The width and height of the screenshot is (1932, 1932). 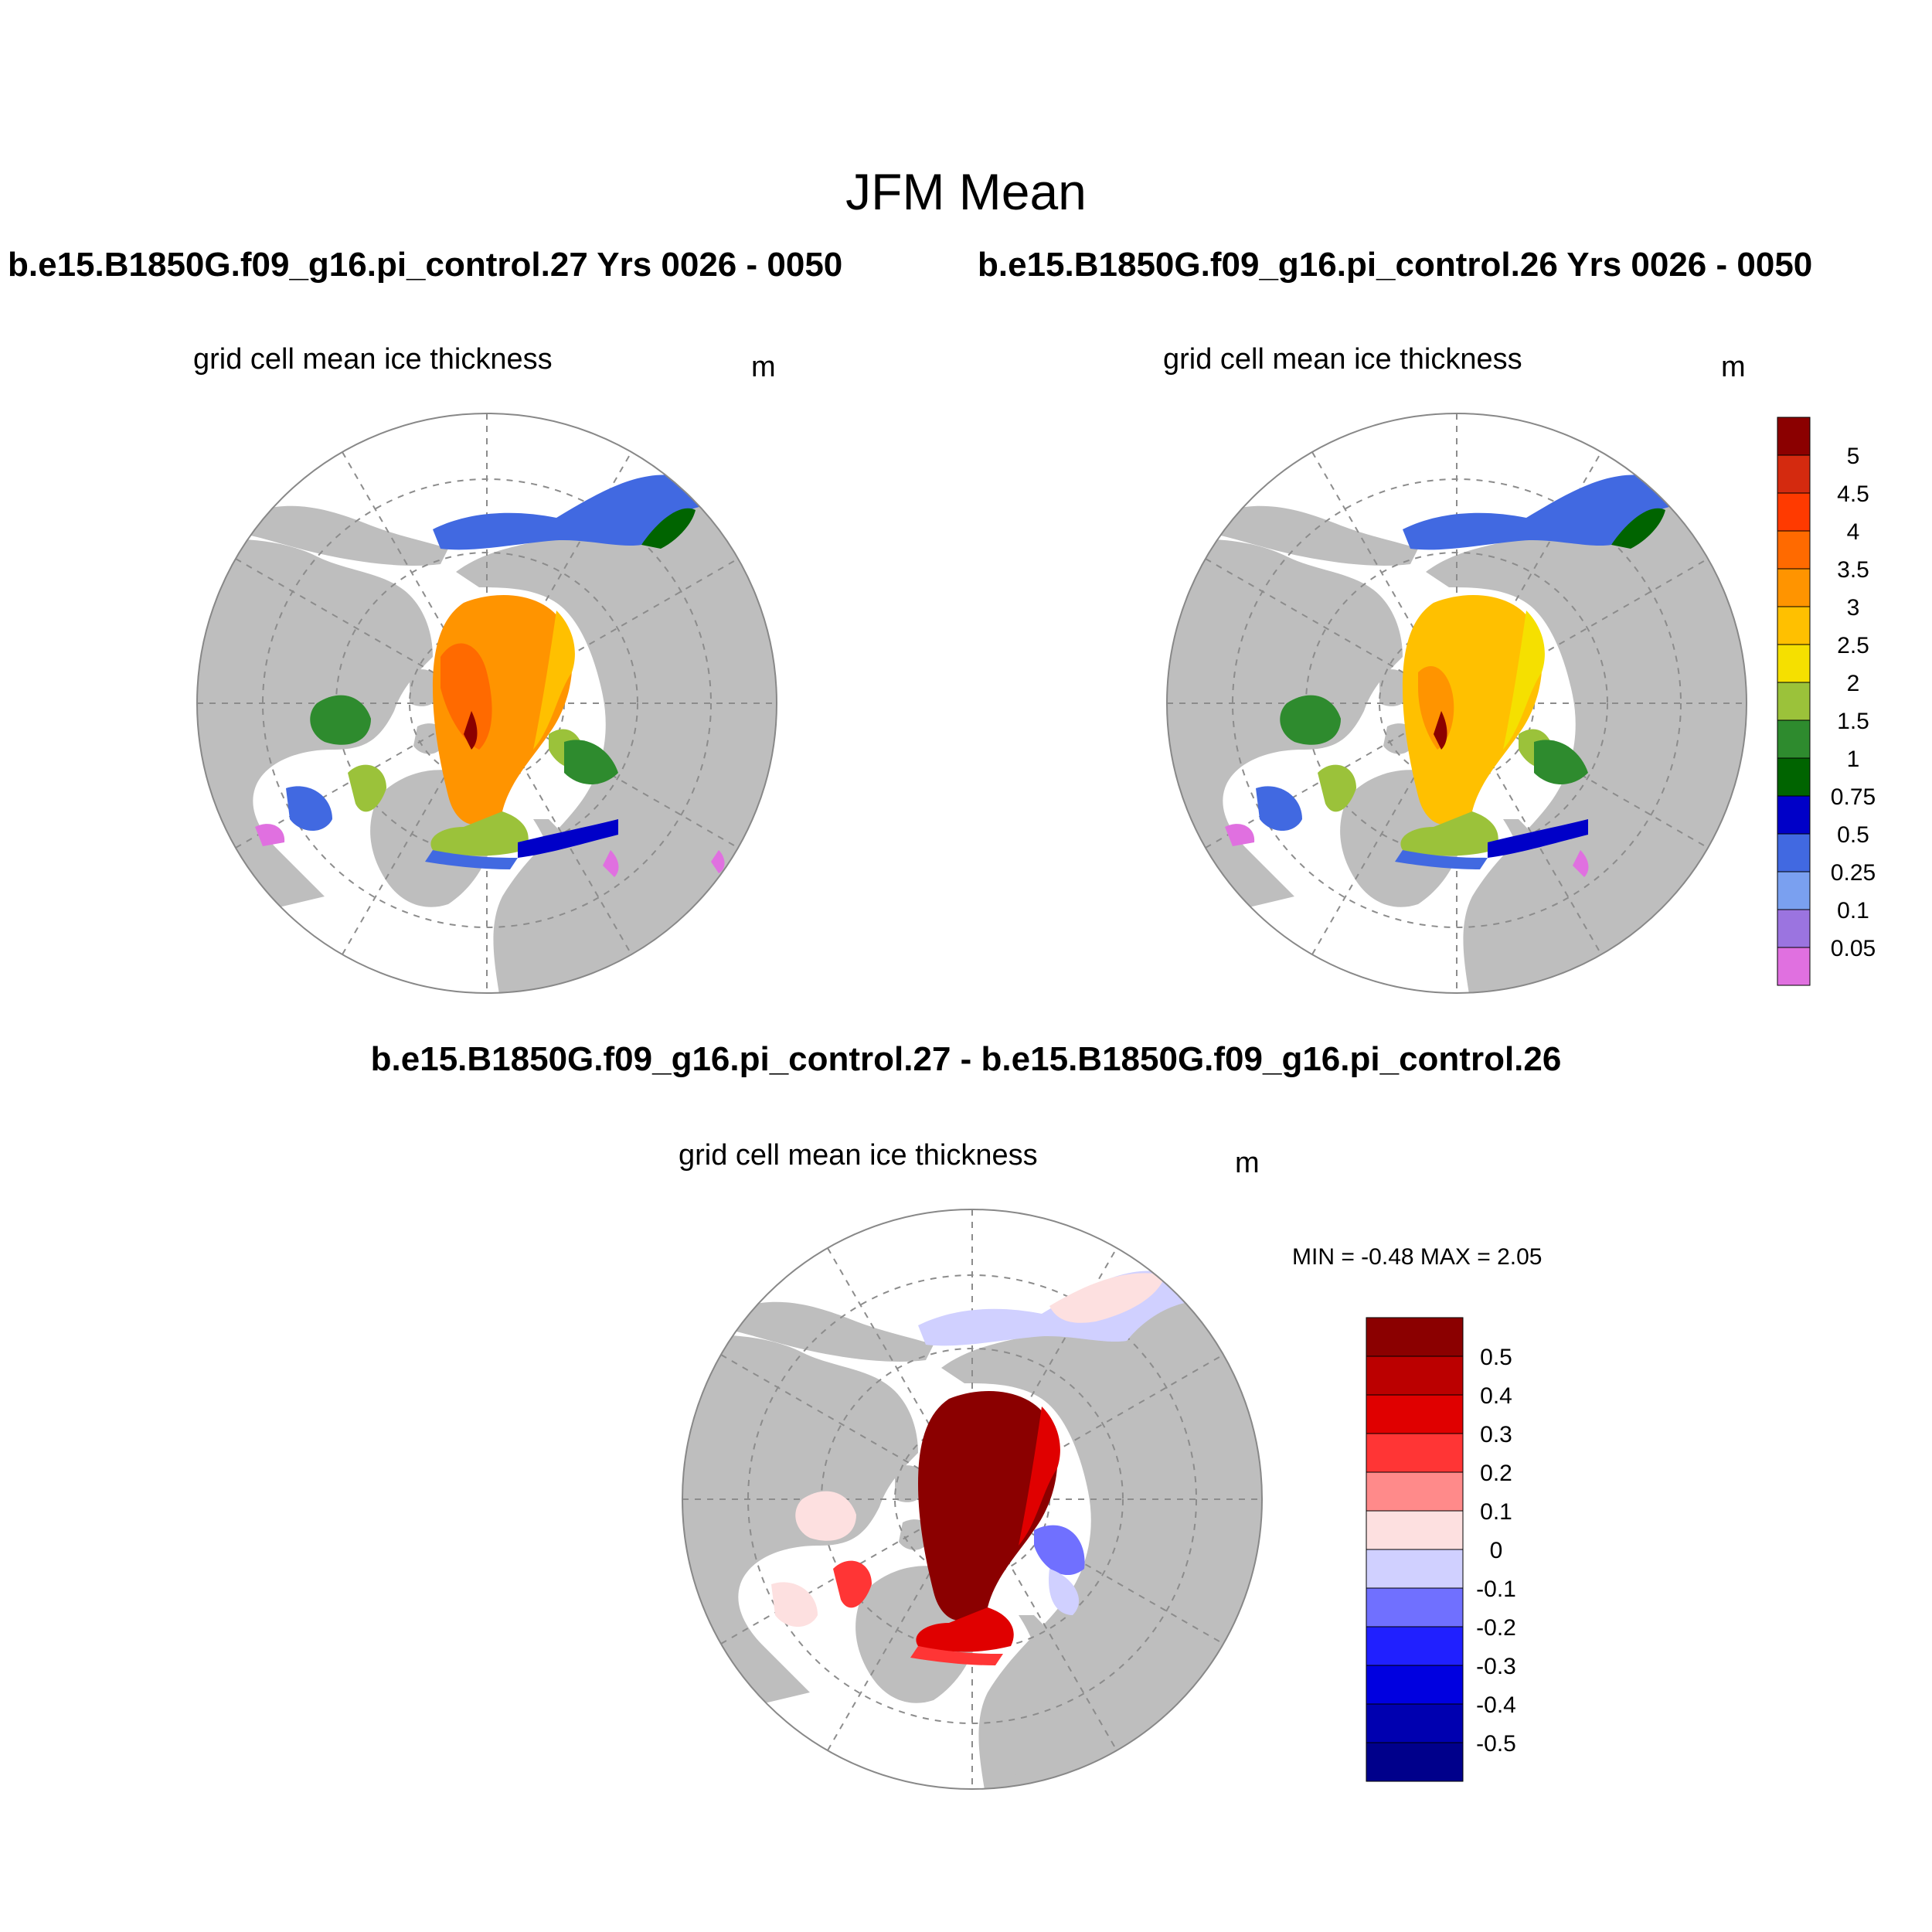 I want to click on colorbar-label: 0.05, so click(x=1854, y=949).